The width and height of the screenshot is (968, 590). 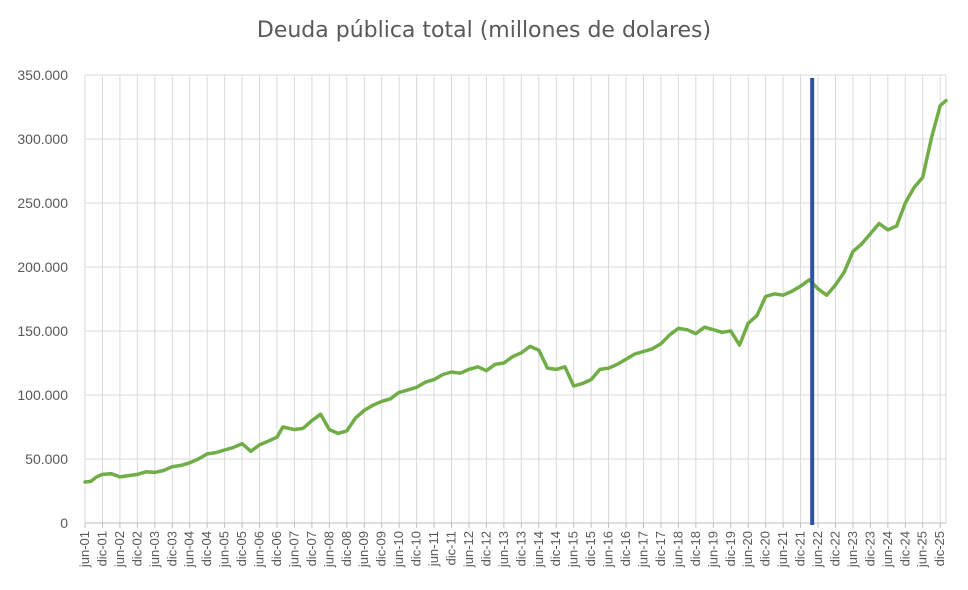 I want to click on x-tick-label: dic-19, so click(x=730, y=548).